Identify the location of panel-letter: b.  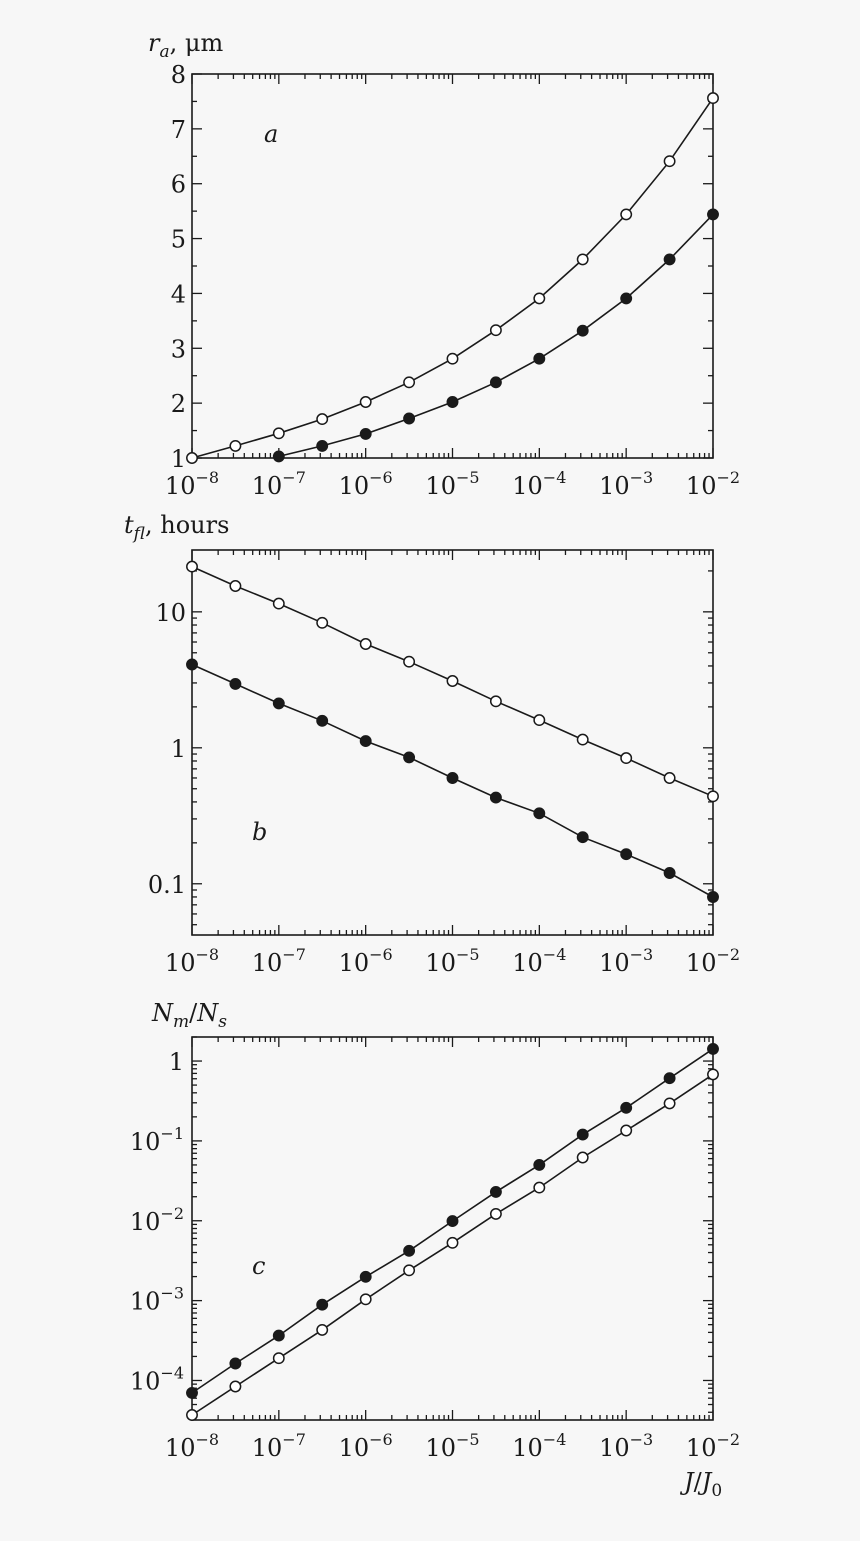
(259, 832).